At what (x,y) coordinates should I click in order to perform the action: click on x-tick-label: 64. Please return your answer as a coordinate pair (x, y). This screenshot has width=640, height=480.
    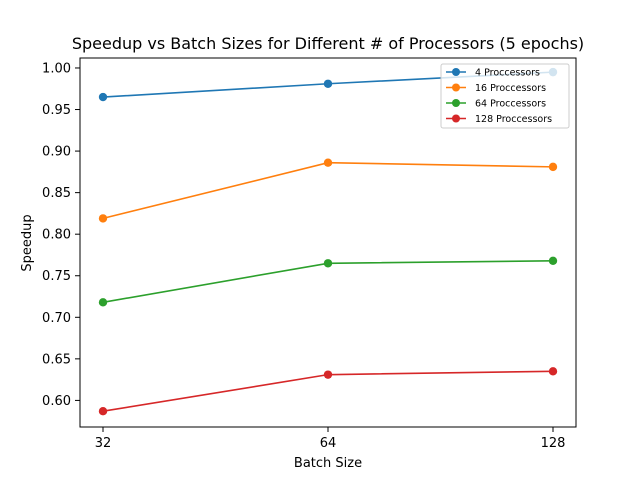
    Looking at the image, I should click on (328, 443).